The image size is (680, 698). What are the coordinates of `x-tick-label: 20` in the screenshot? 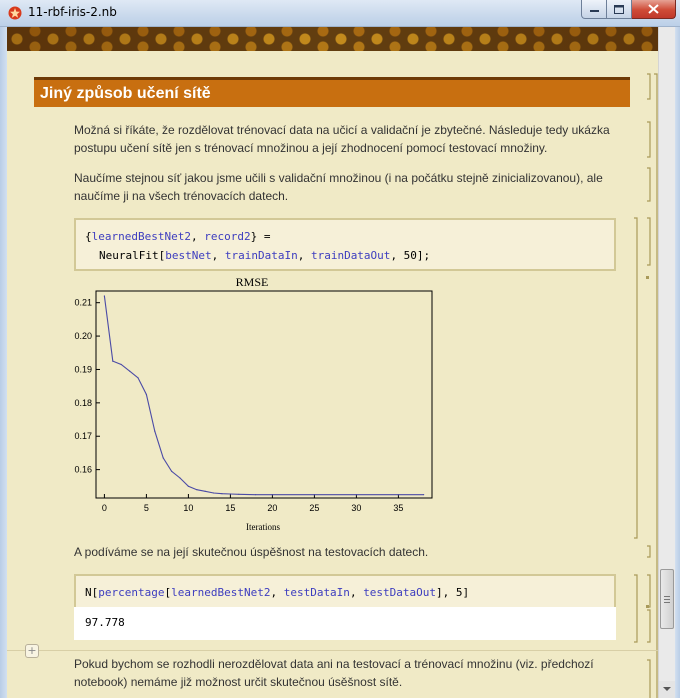 It's located at (272, 508).